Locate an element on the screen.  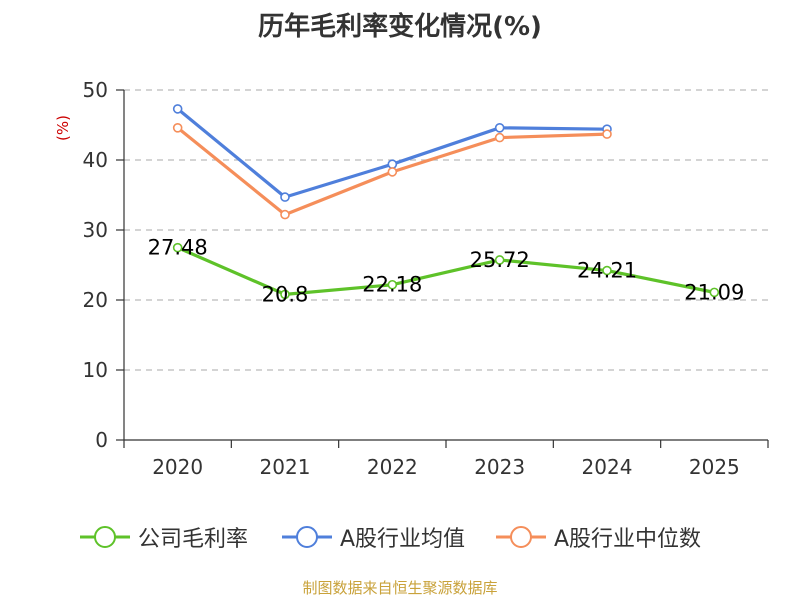
data-label: 27.48 is located at coordinates (178, 248).